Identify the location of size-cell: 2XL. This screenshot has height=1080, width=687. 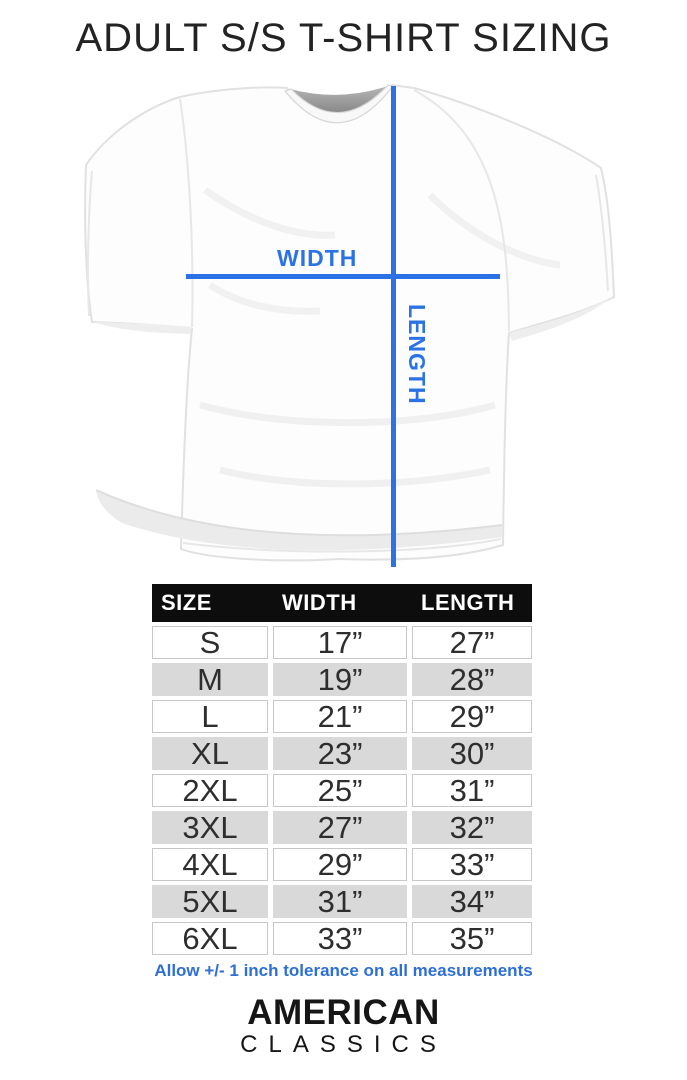
(210, 790).